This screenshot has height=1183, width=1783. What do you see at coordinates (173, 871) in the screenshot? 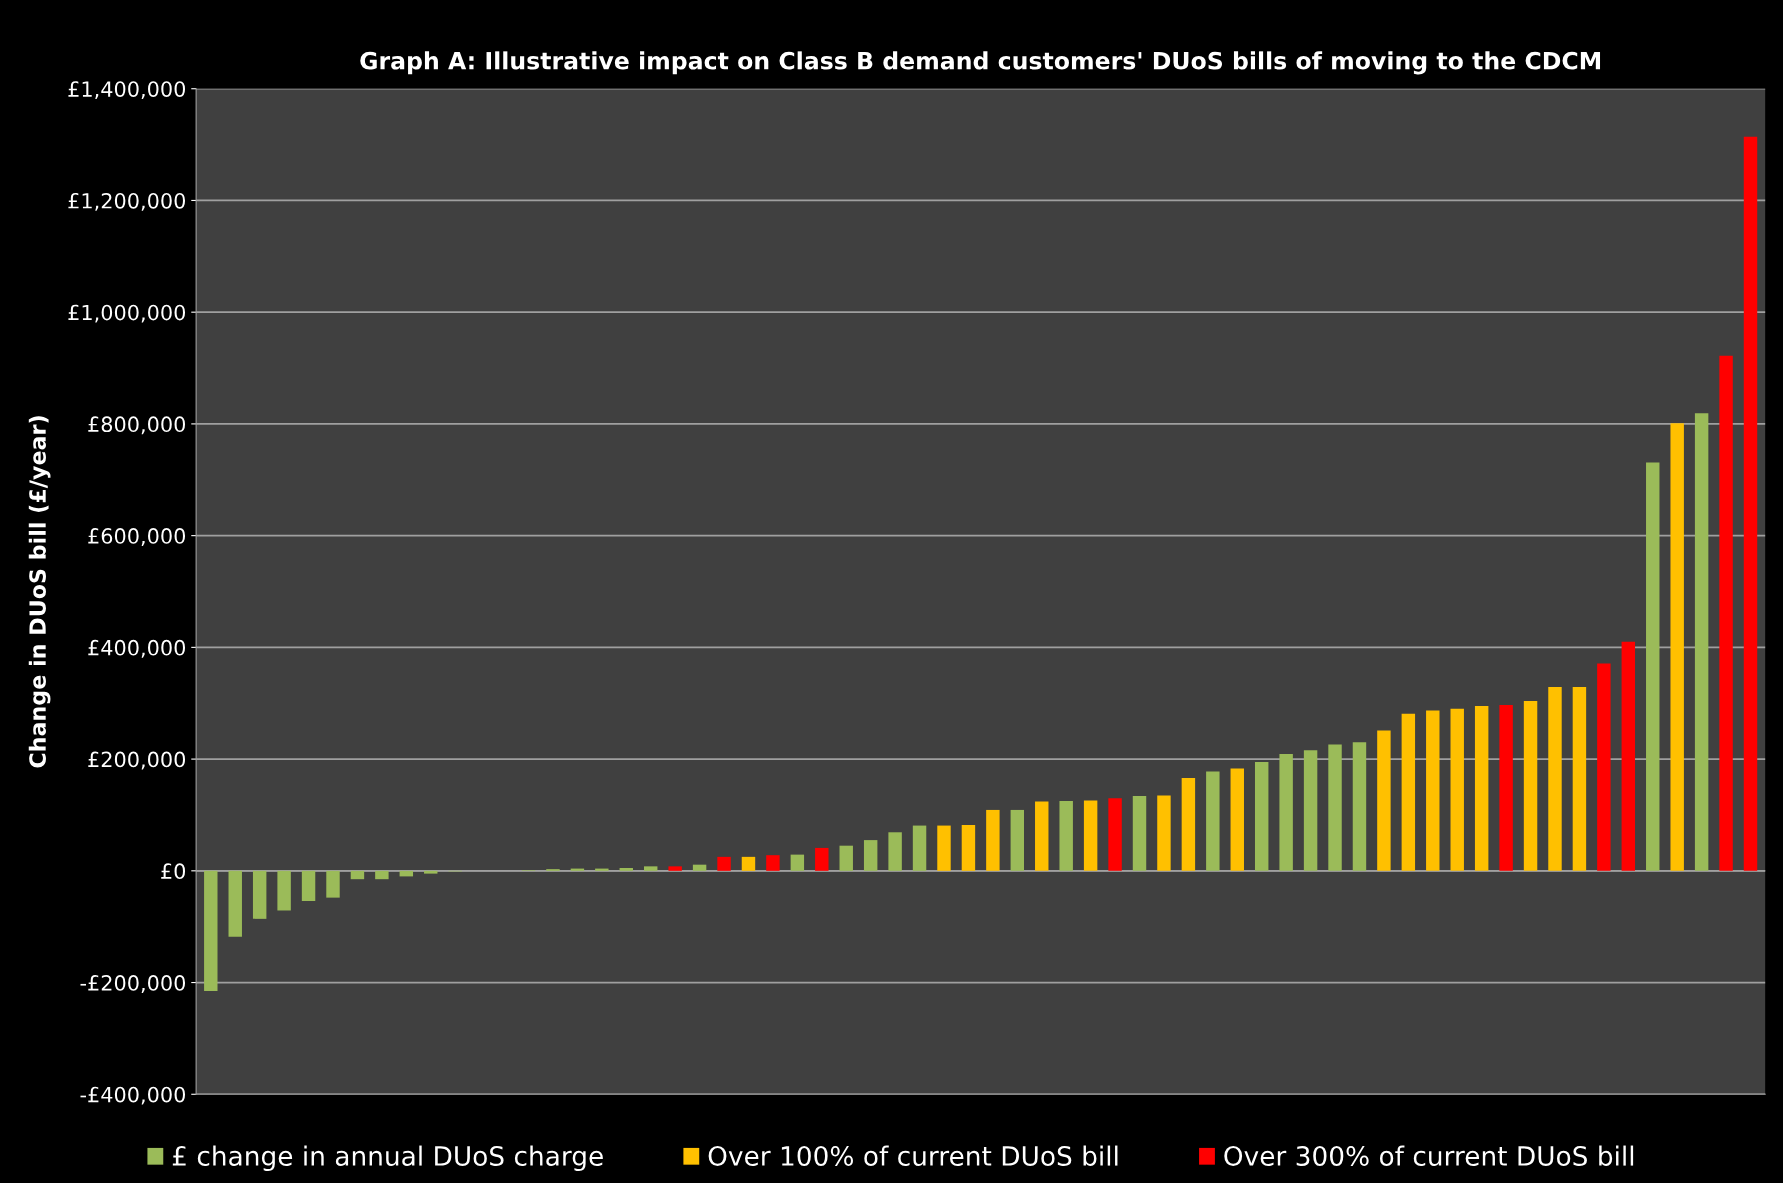
I see `y-tick-label: £0` at bounding box center [173, 871].